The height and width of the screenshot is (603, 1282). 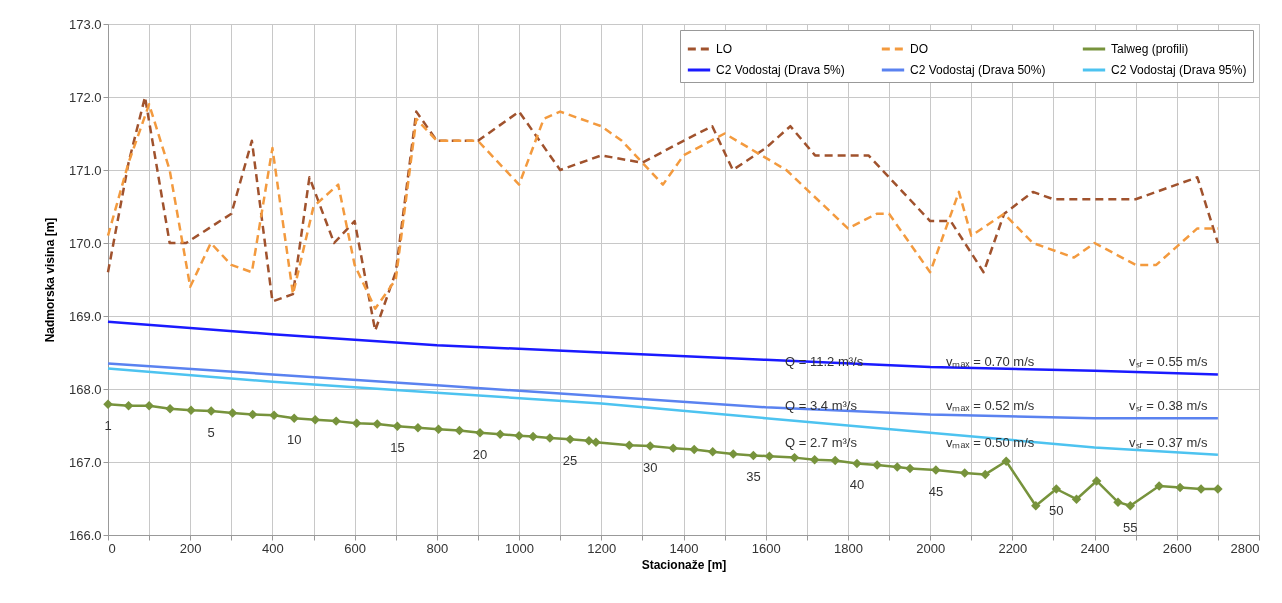 I want to click on annotation: 50, so click(x=1056, y=511).